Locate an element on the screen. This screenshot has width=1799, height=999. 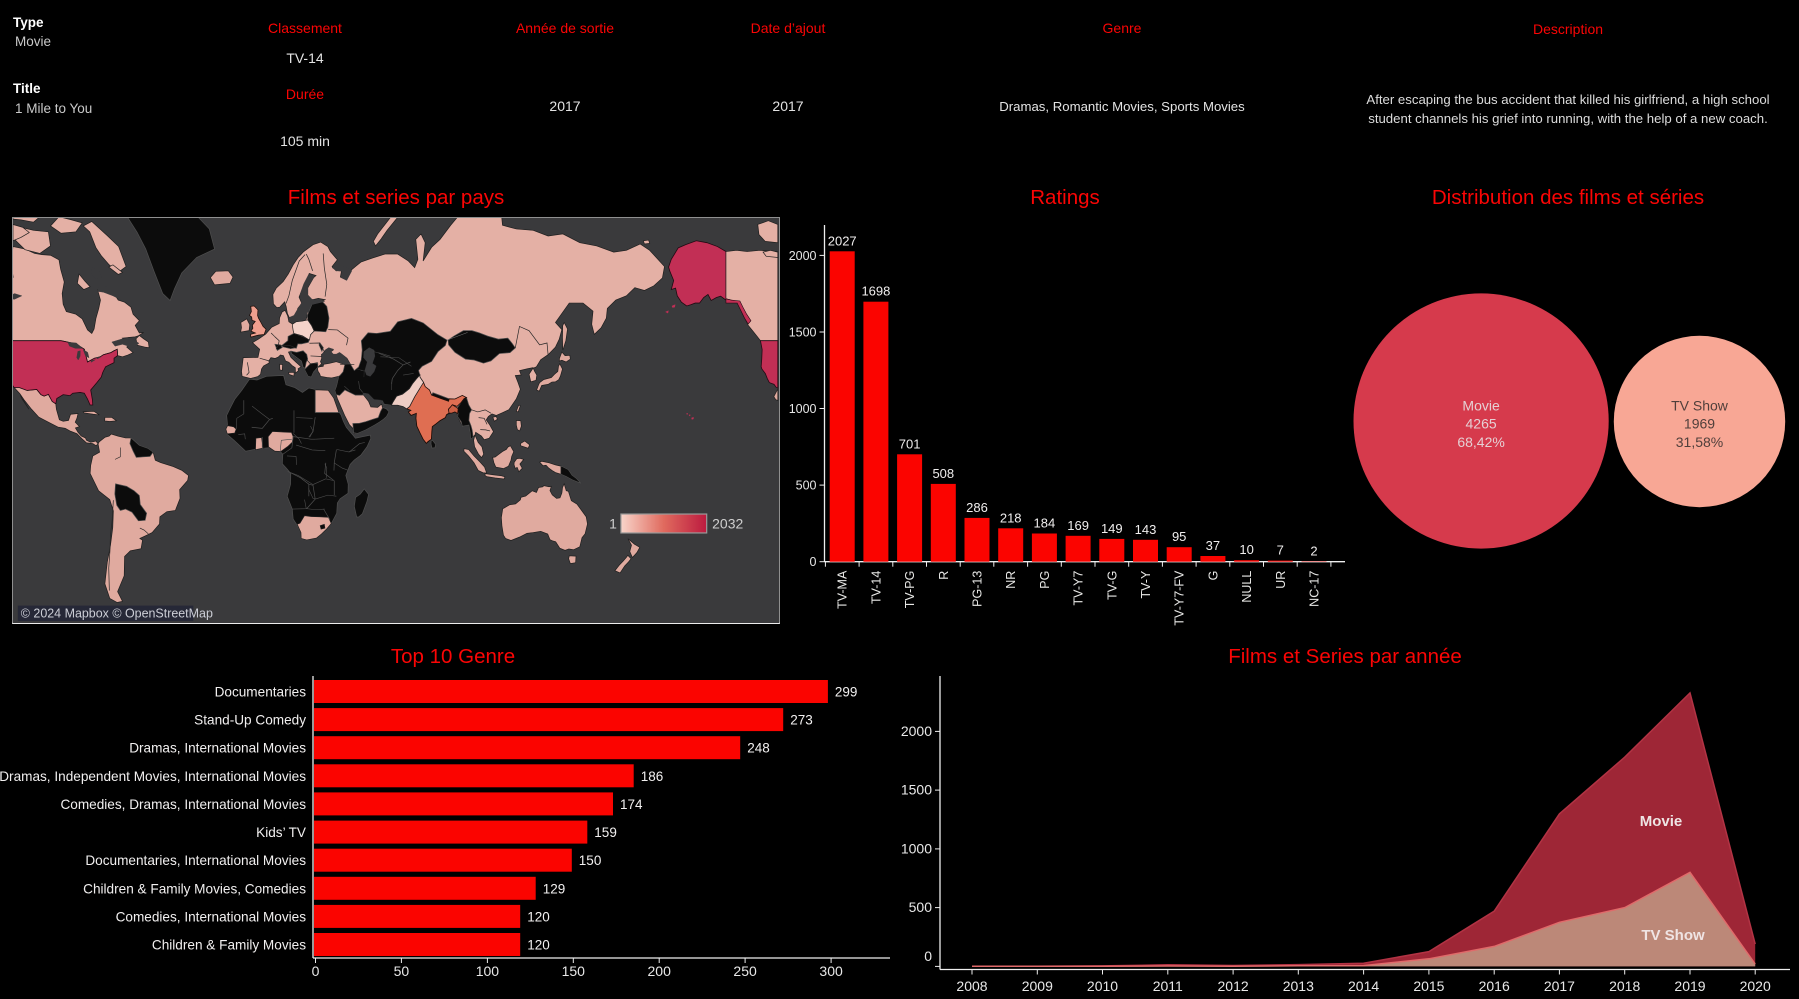
svg-text: 50 is located at coordinates (402, 971).